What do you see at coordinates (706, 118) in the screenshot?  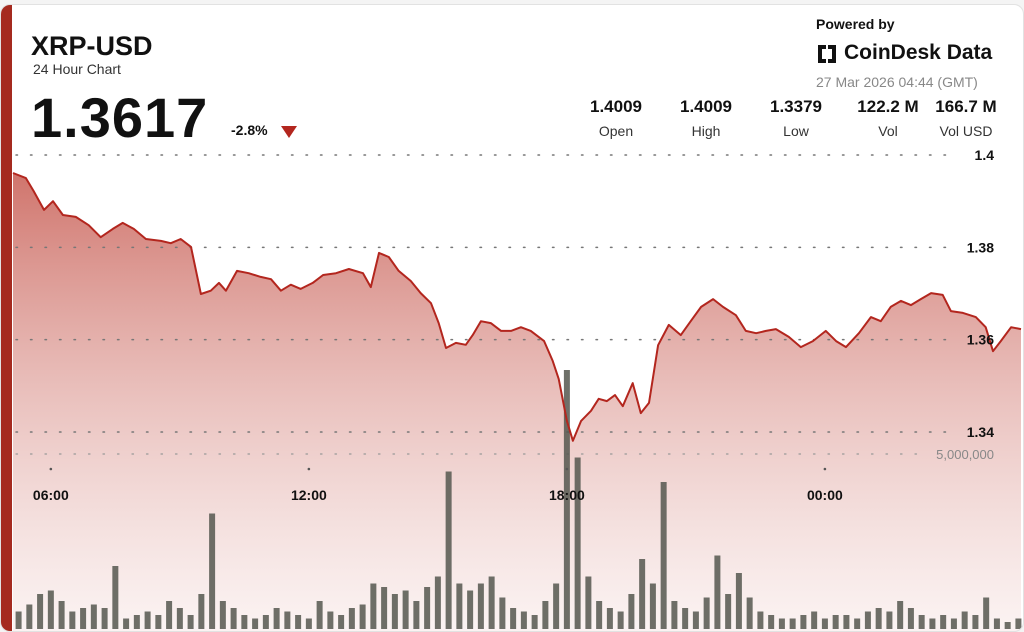 I see `stat: 1.4009 High` at bounding box center [706, 118].